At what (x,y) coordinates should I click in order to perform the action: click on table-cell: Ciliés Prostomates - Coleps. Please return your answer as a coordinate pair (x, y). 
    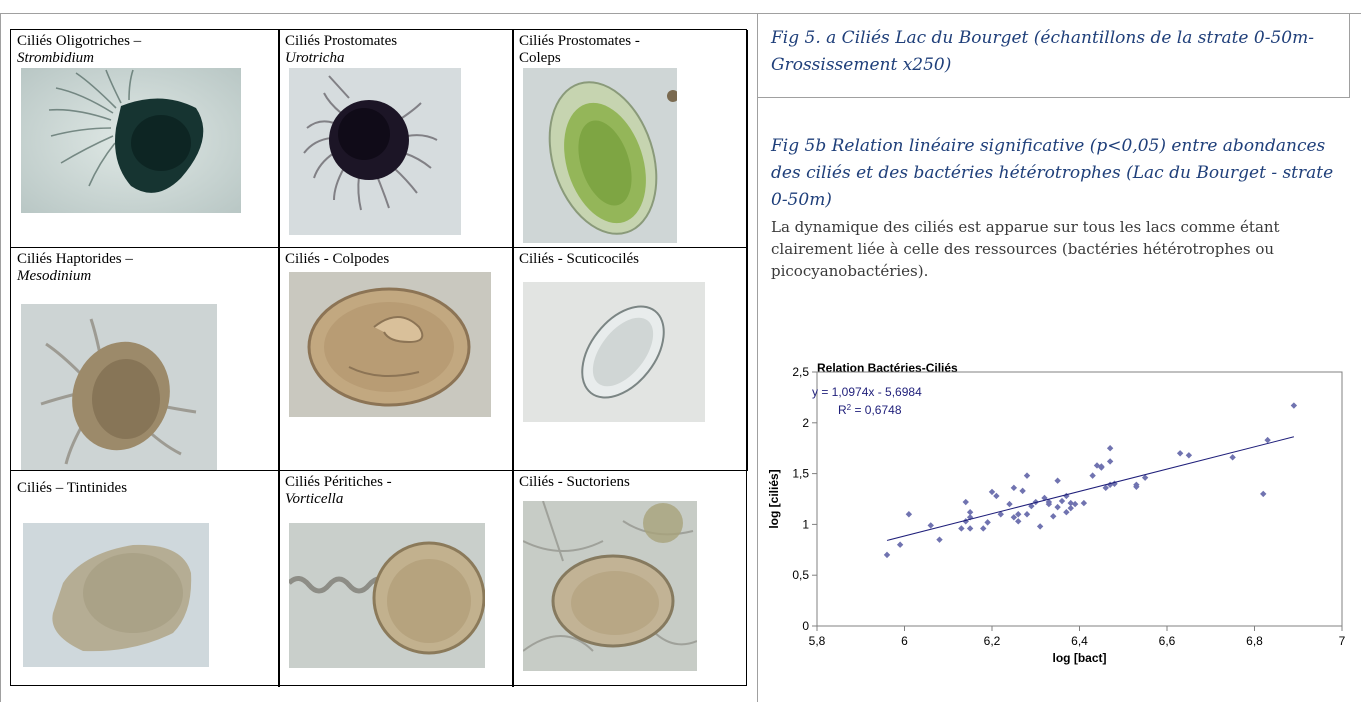
    Looking at the image, I should click on (630, 139).